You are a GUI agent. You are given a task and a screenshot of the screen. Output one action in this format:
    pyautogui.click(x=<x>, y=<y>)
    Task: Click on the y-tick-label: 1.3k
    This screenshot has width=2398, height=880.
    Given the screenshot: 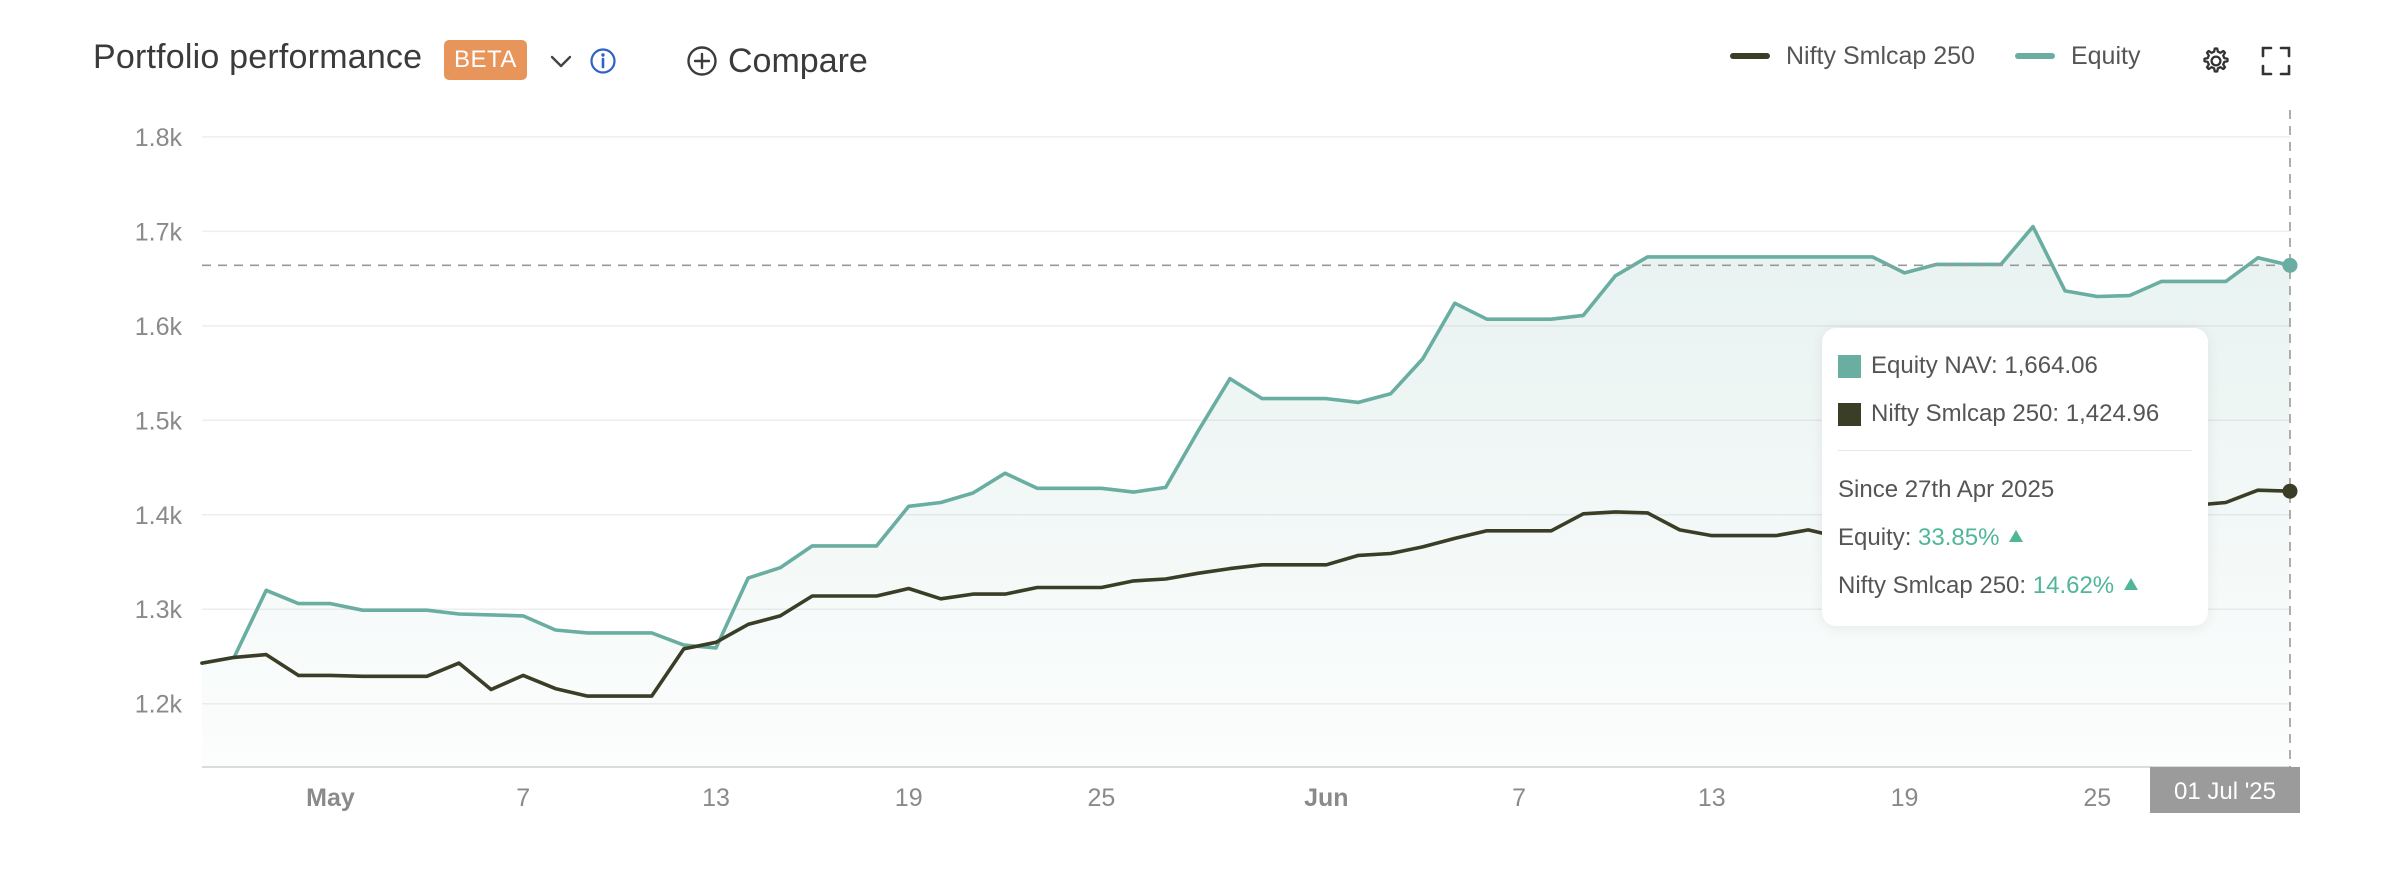 What is the action you would take?
    pyautogui.click(x=159, y=610)
    